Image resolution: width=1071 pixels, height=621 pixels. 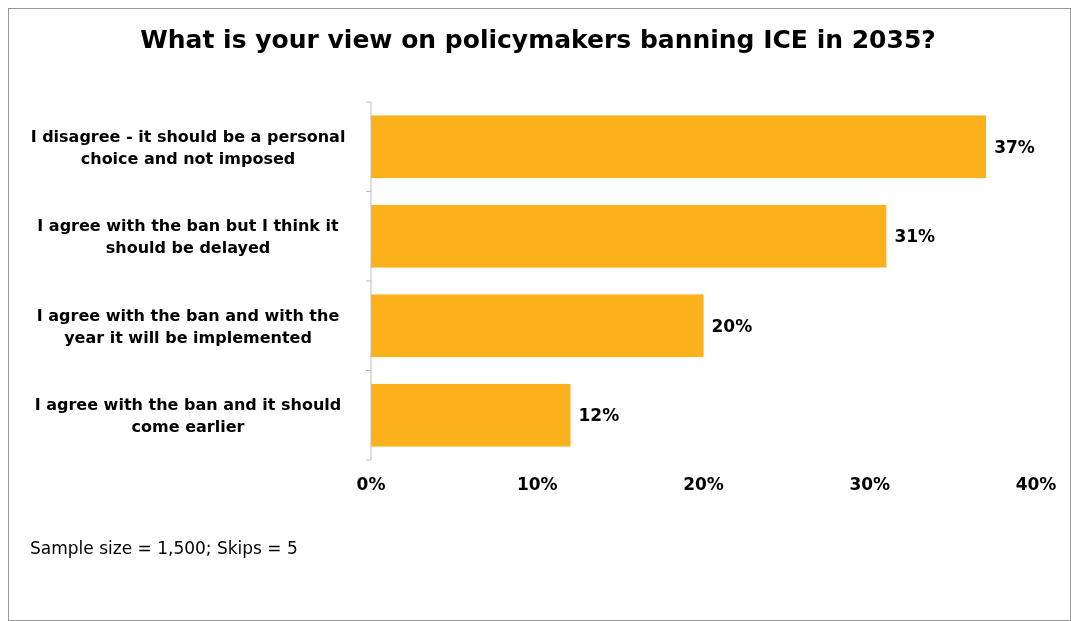 I want to click on data-label: 31%, so click(x=915, y=236).